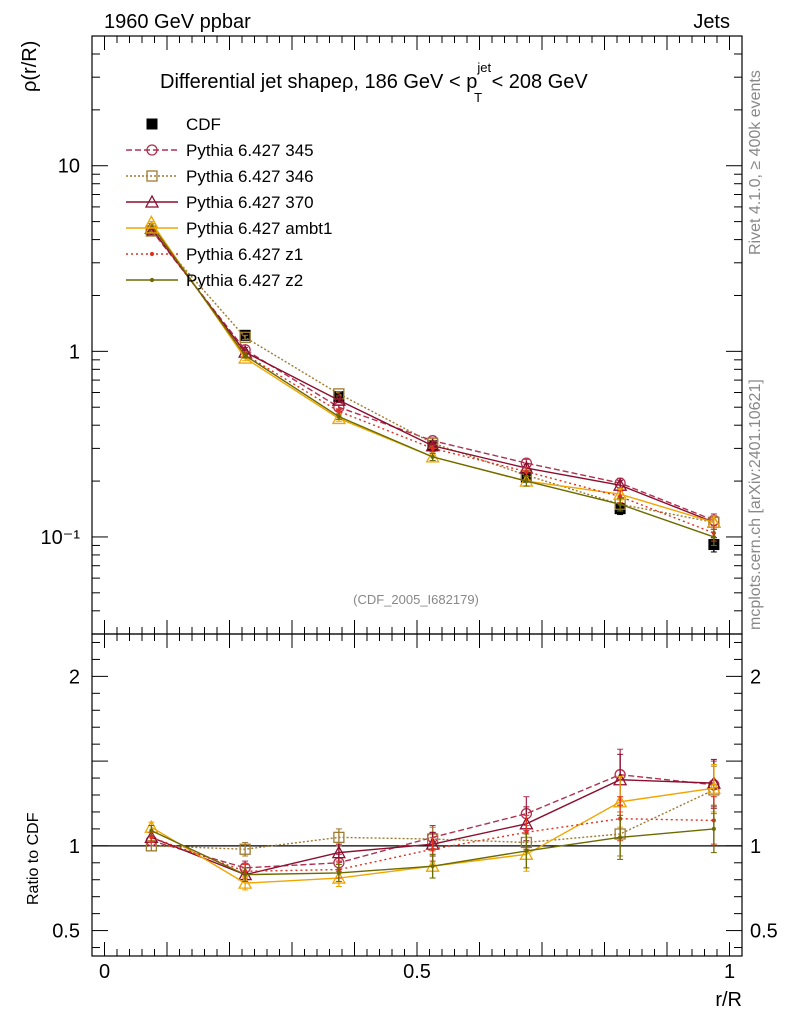  I want to click on header-energy-label: 1960 GeV ppbar, so click(177, 22).